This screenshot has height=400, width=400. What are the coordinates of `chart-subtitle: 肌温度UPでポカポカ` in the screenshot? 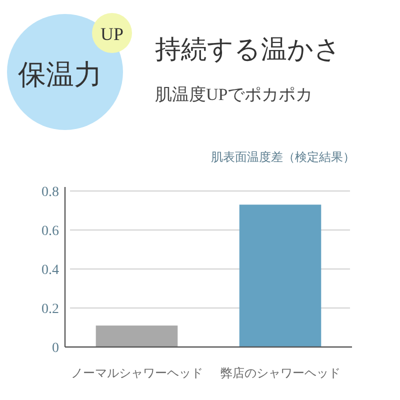 It's located at (234, 94).